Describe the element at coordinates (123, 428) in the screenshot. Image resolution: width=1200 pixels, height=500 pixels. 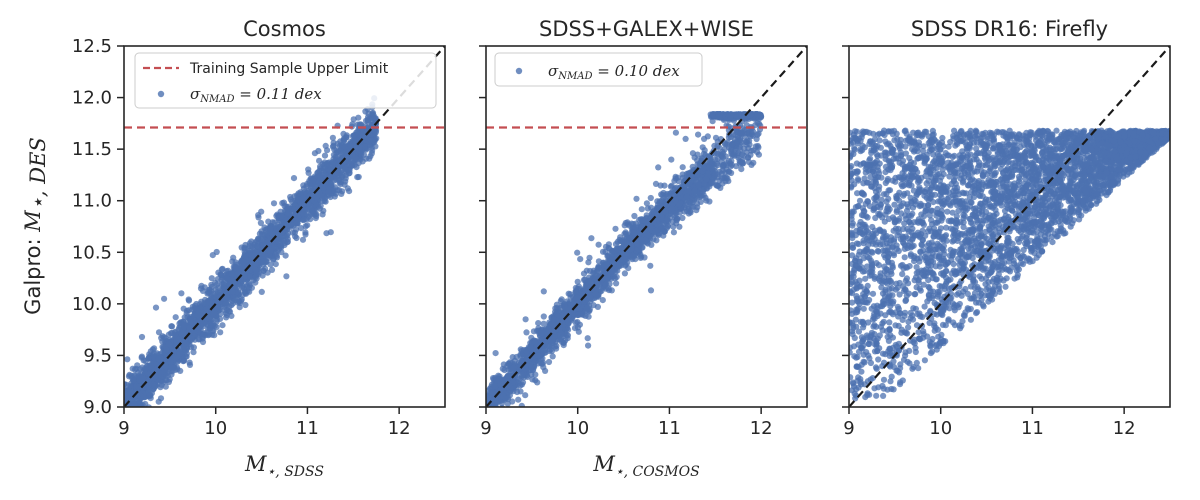
I see `x-tick-label: 9` at that location.